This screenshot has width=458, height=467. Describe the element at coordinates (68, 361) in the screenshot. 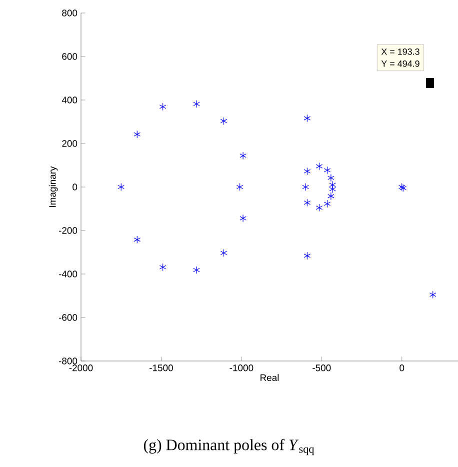

I see `y-tick-label: -800` at that location.